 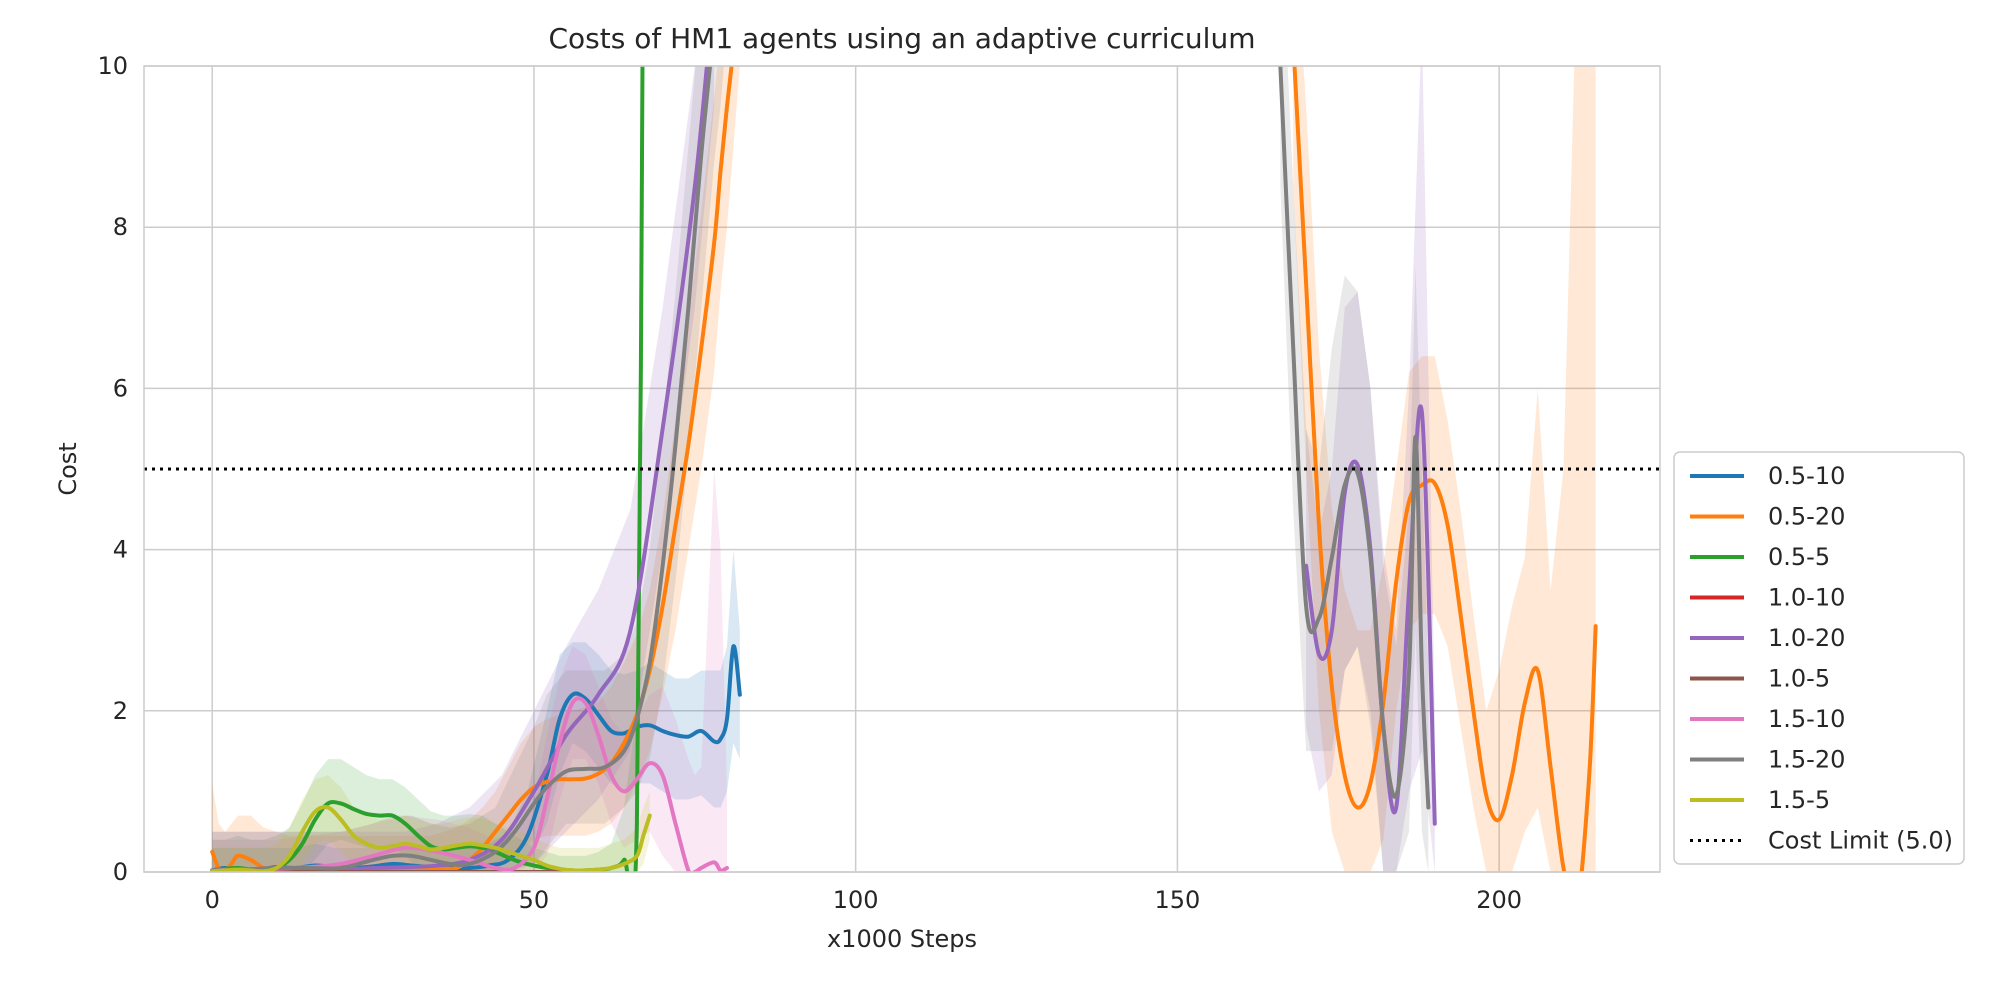 What do you see at coordinates (1806, 760) in the screenshot?
I see `legend-label: 1.5-20` at bounding box center [1806, 760].